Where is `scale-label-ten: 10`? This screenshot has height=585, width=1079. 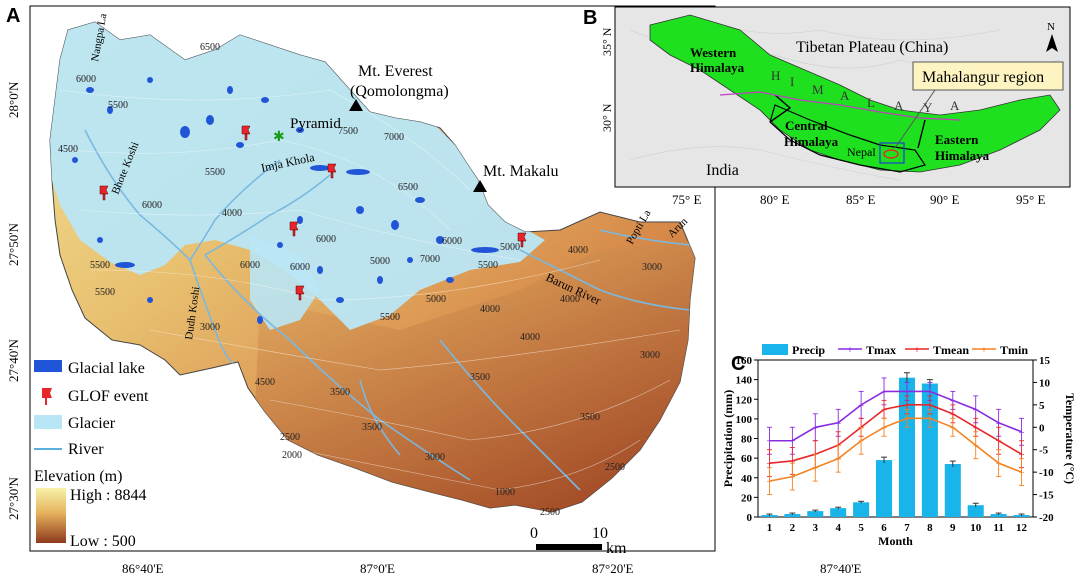 scale-label-ten: 10 is located at coordinates (600, 533).